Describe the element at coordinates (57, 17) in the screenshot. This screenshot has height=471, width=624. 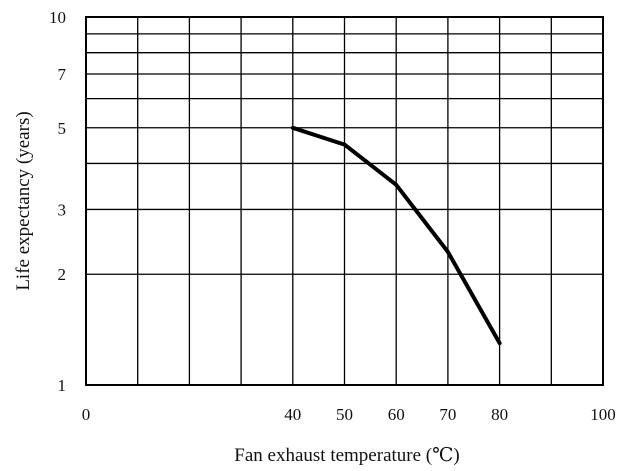
I see `y-tick-label: 10` at that location.